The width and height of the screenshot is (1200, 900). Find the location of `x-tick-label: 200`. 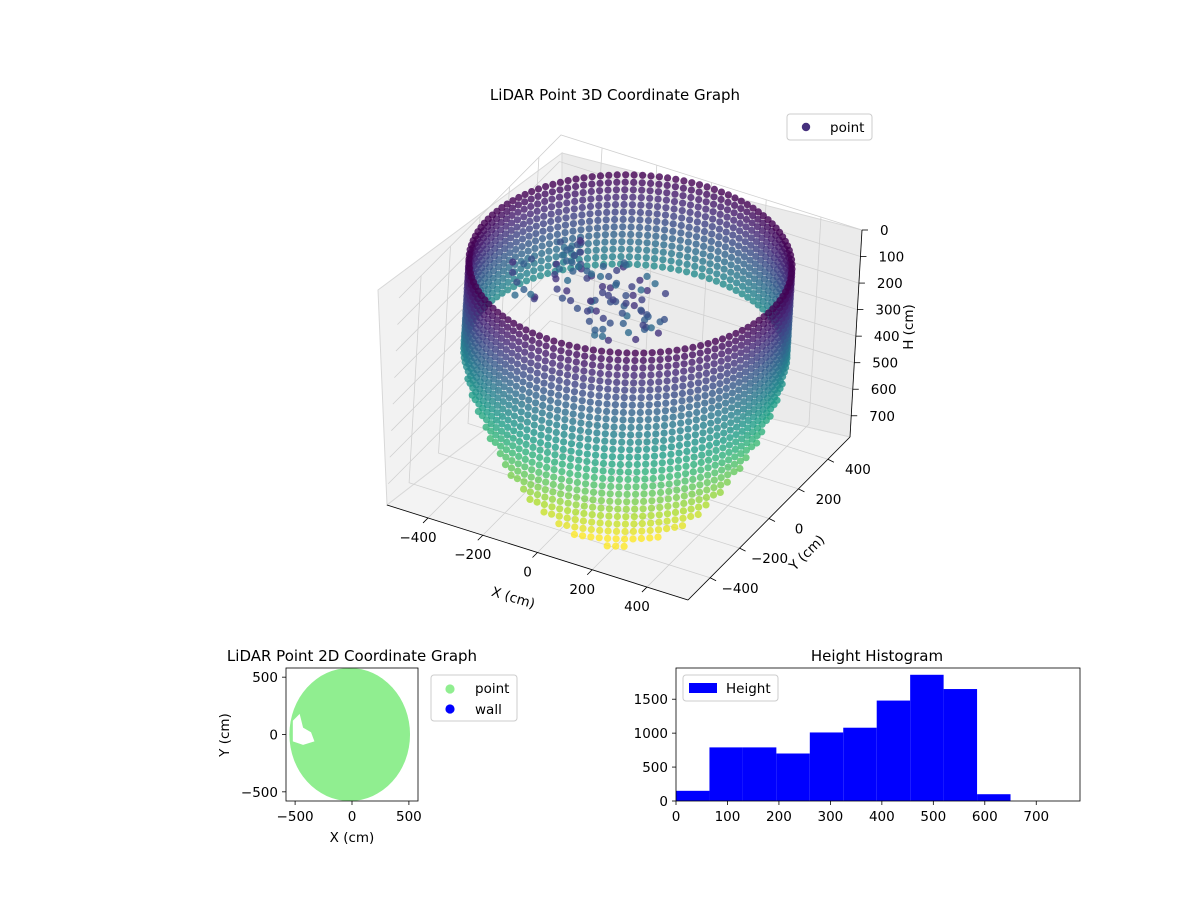

x-tick-label: 200 is located at coordinates (582, 590).